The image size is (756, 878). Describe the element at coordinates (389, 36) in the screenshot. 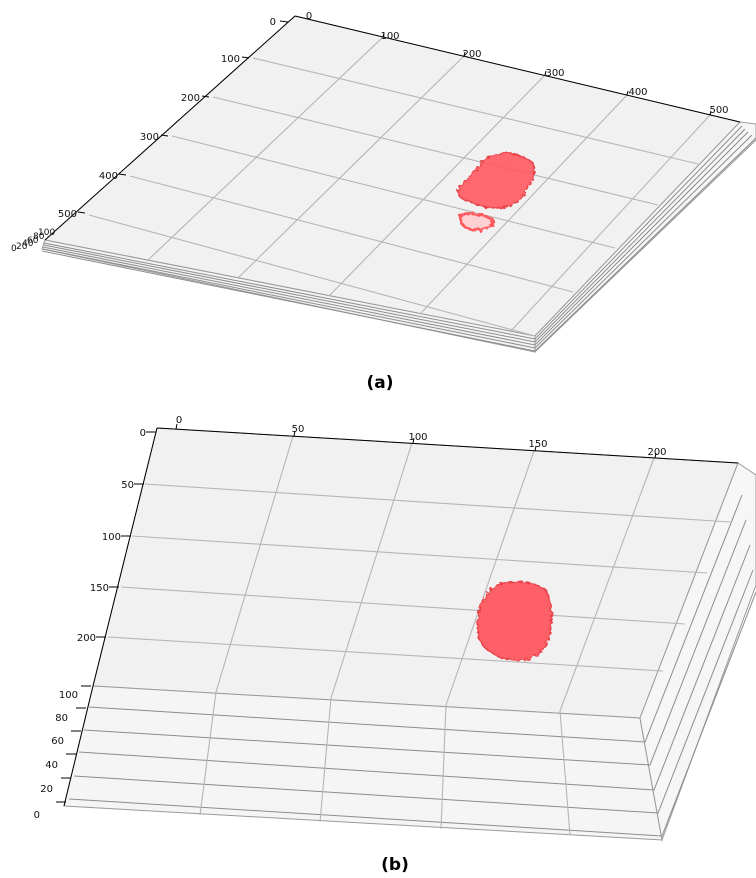

I see `panel-a-x-tick-label: 100` at that location.